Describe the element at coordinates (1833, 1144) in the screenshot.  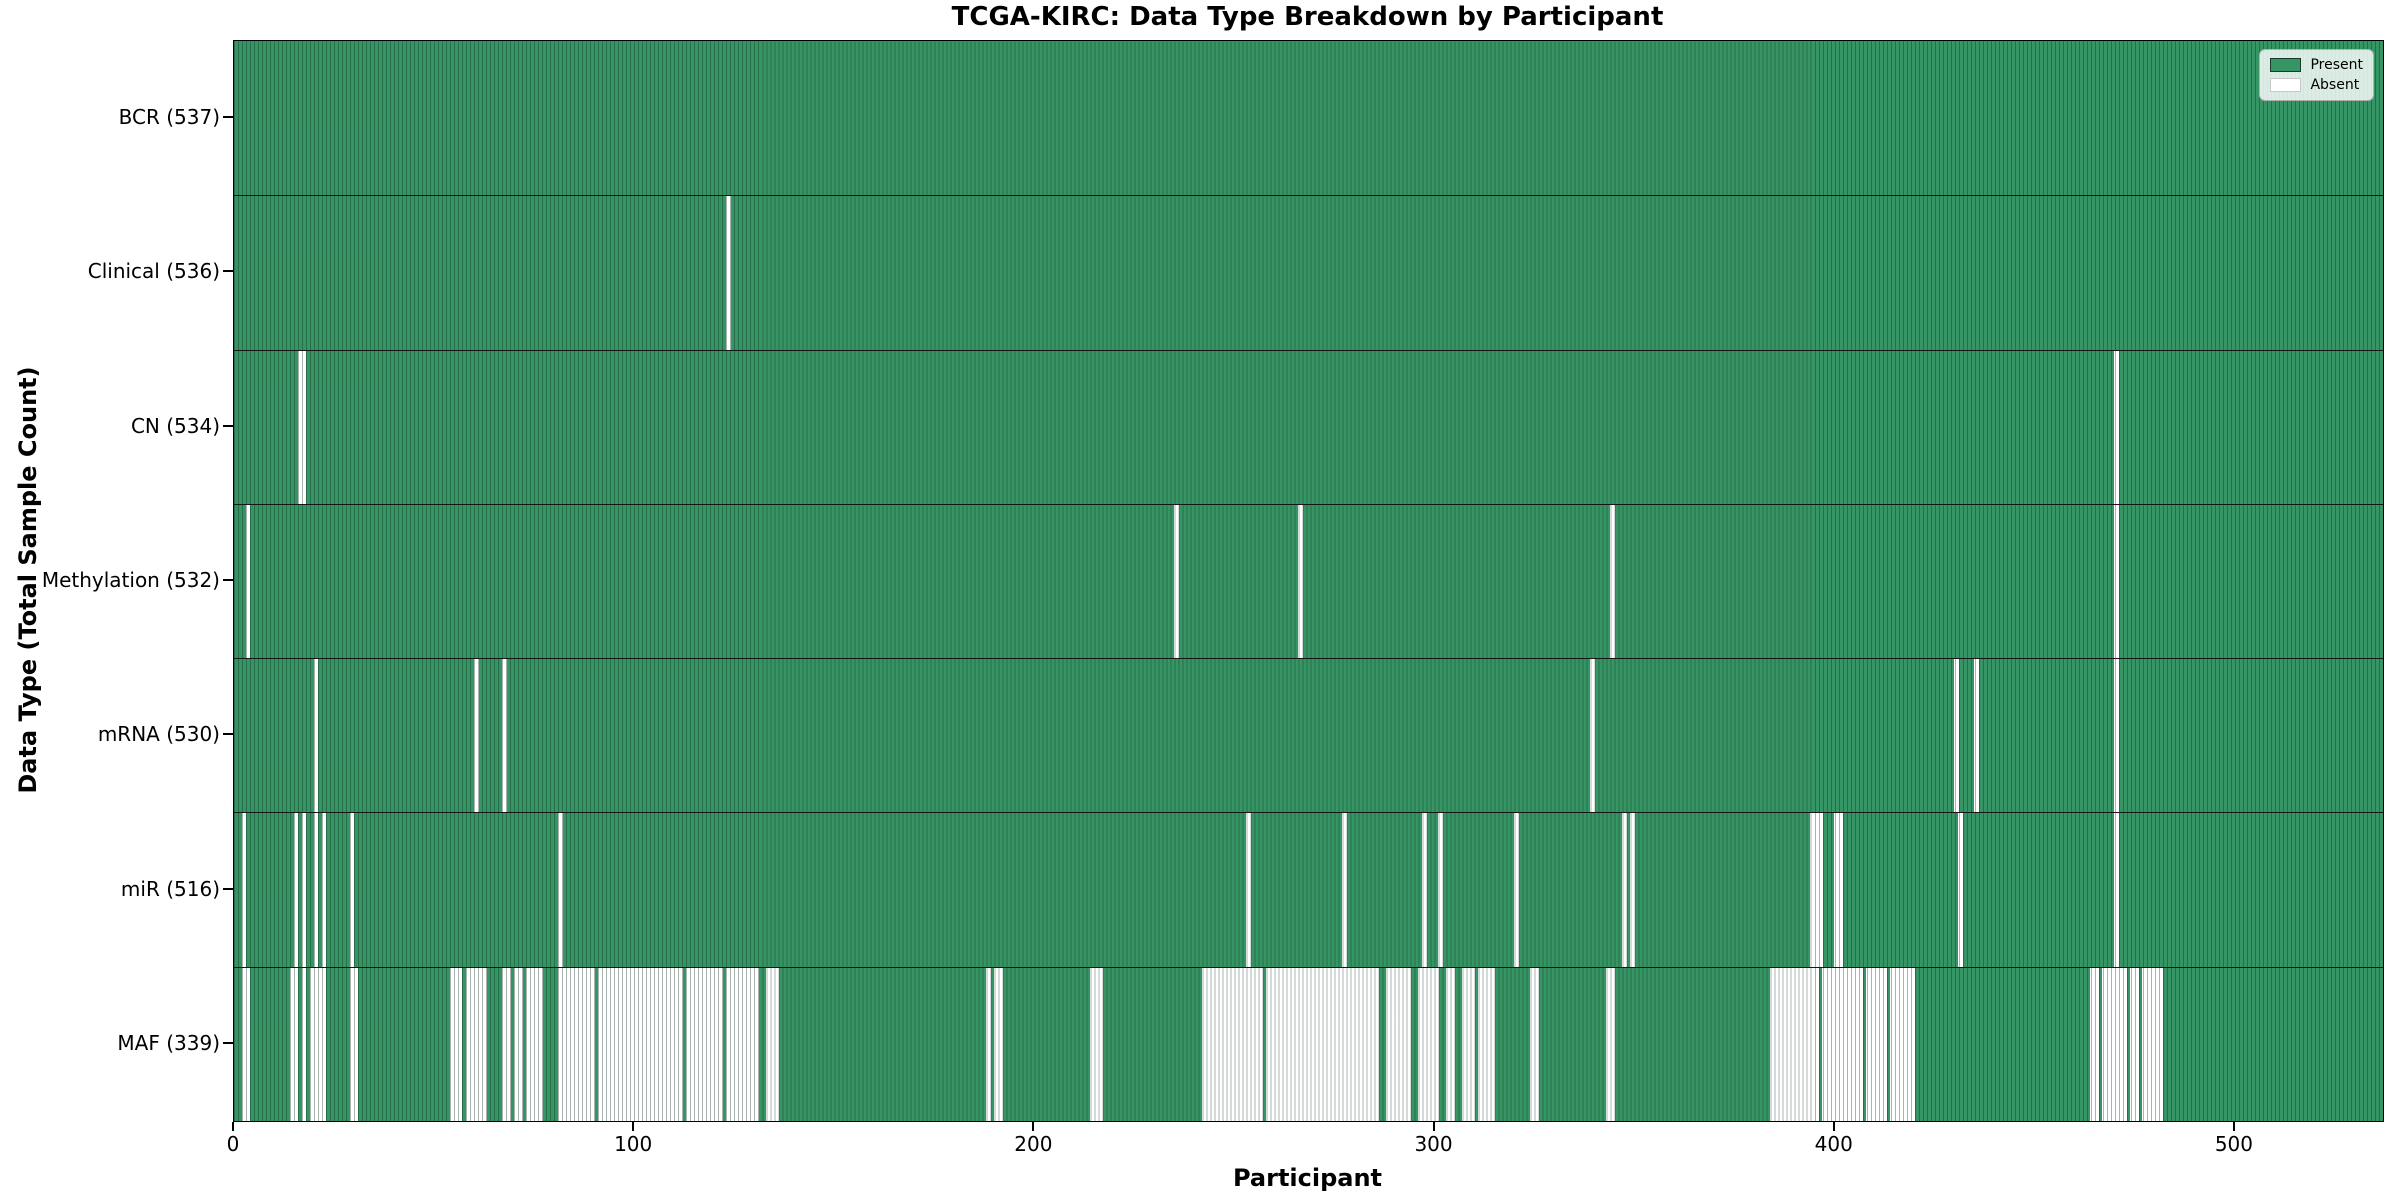
I see `x-tick-label-400: 400` at that location.